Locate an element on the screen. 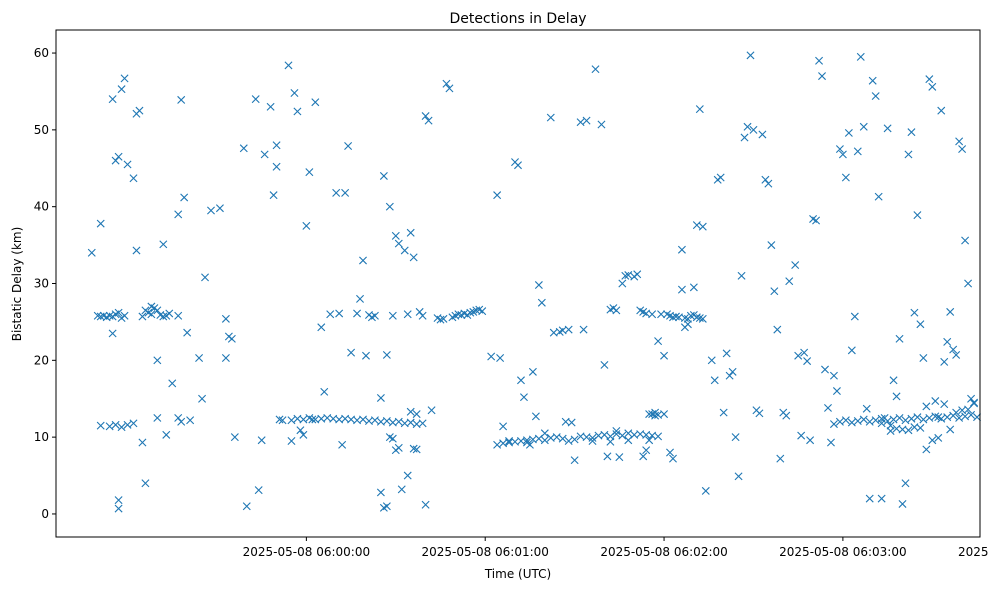 This screenshot has height=590, width=989. y-tick-label: 0 is located at coordinates (45, 514).